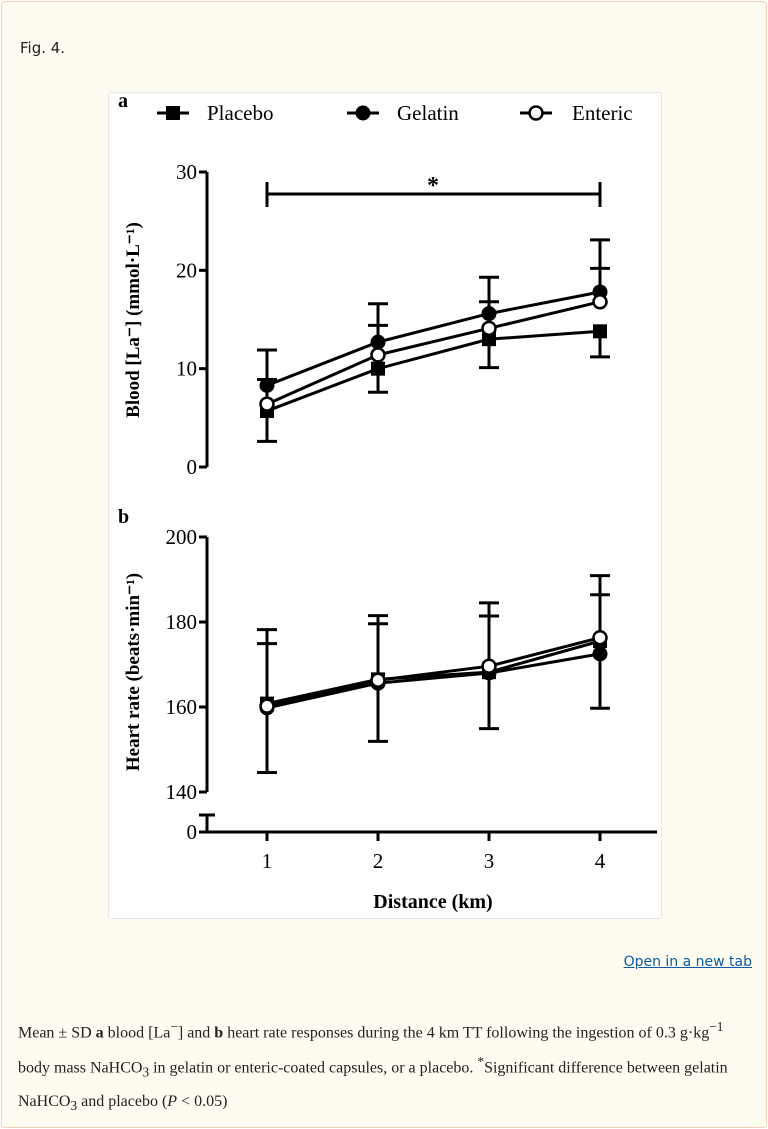  What do you see at coordinates (57, 1033) in the screenshot?
I see `caption-text: Mean ± SD` at bounding box center [57, 1033].